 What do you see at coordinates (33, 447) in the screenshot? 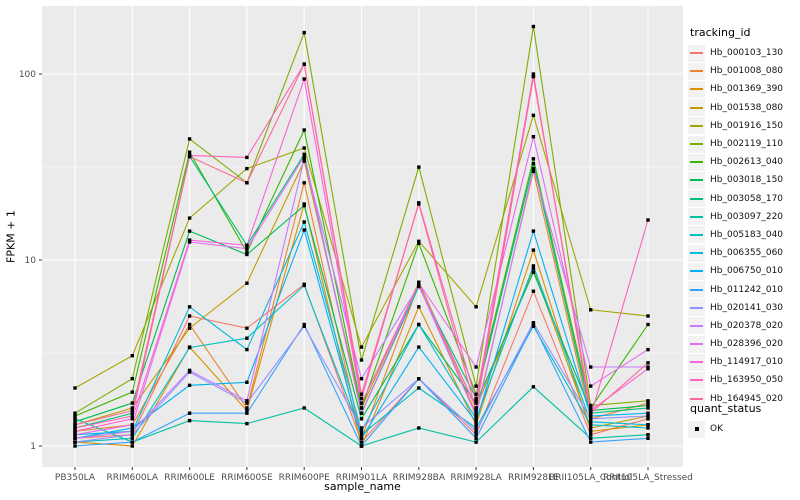
I see `y-tick-label: 1` at bounding box center [33, 447].